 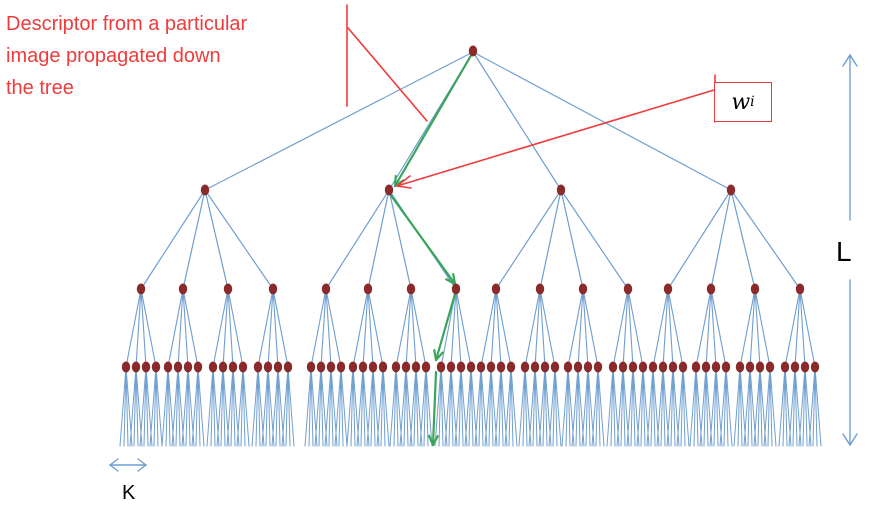 I want to click on depth-arrowhead-top, so click(x=846, y=60).